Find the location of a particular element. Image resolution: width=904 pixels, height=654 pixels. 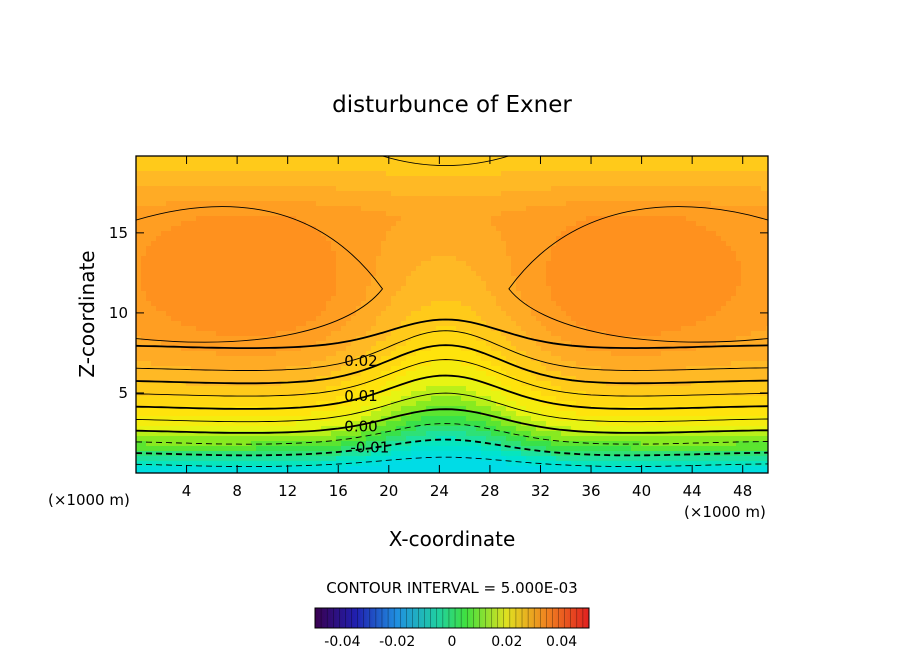

colorbar-tick-label: 0.04 is located at coordinates (561, 642).